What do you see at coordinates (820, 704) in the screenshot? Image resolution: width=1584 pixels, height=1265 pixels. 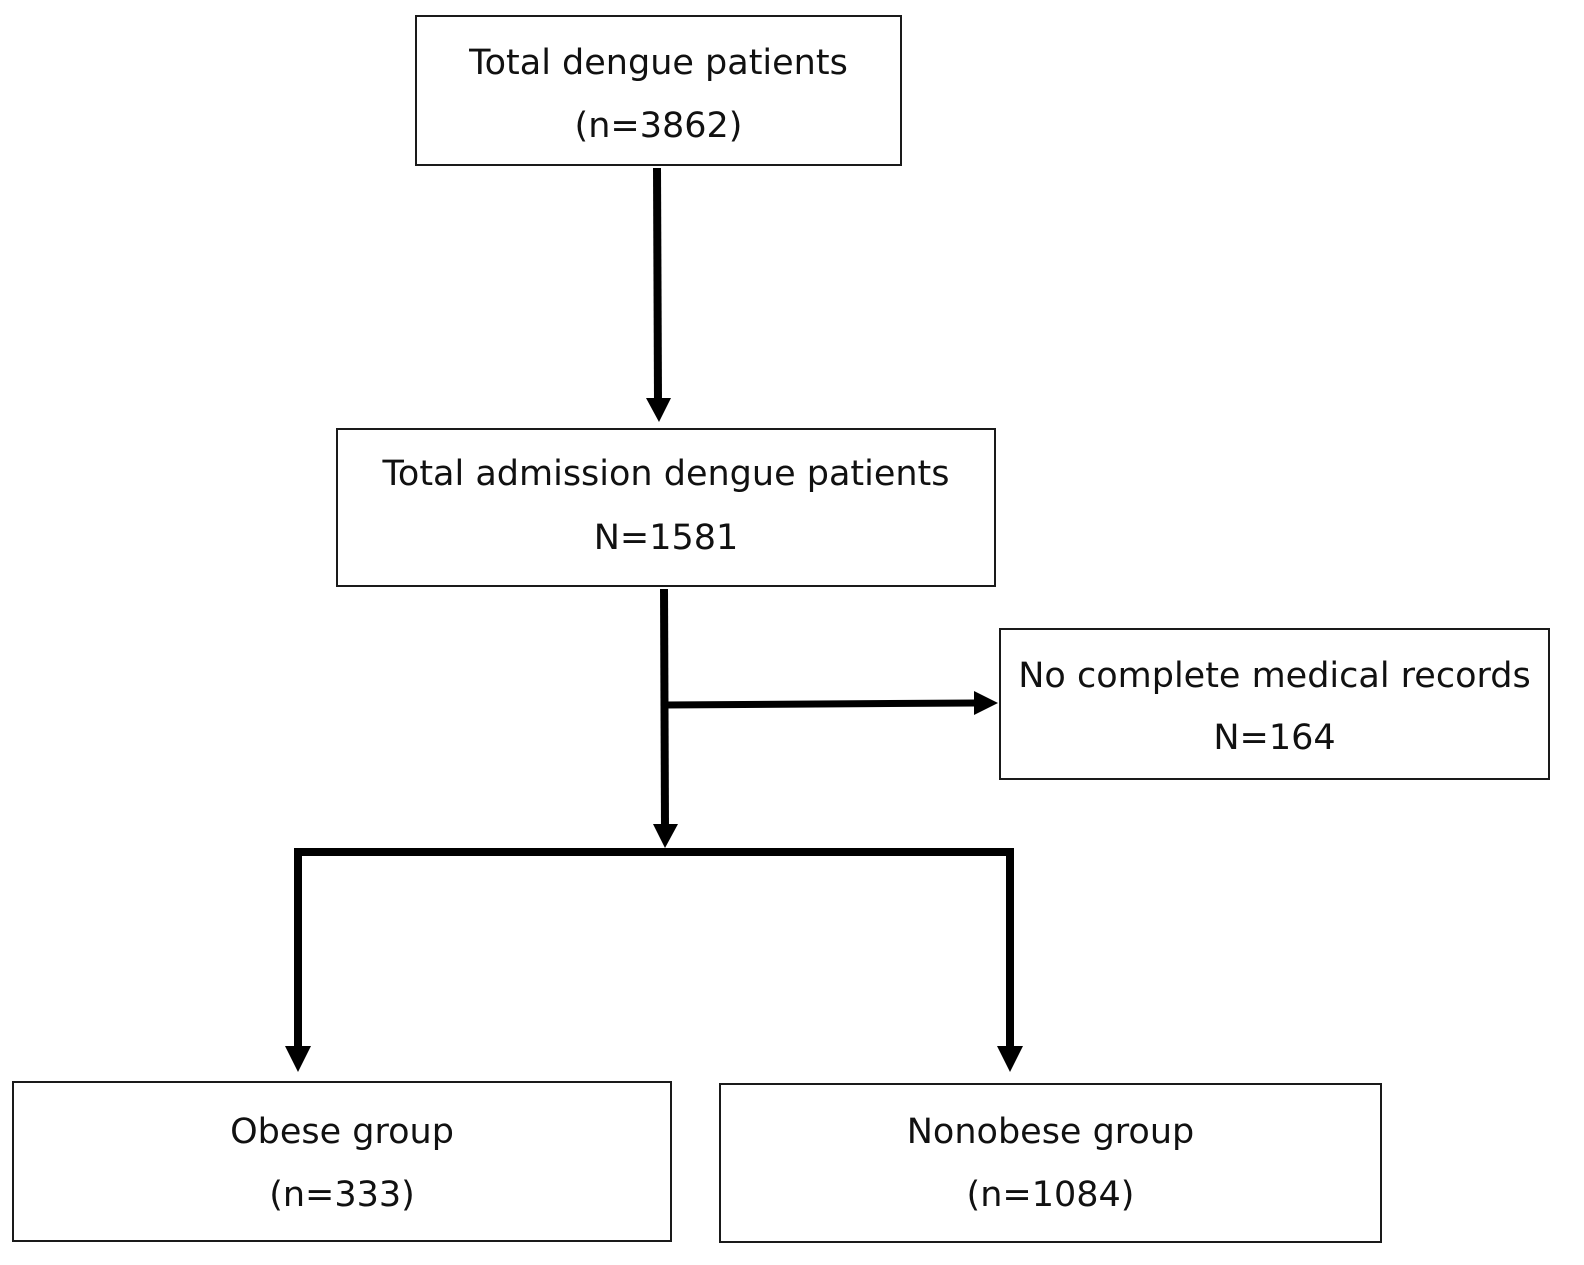 I see `edge-admission-to-excluded` at bounding box center [820, 704].